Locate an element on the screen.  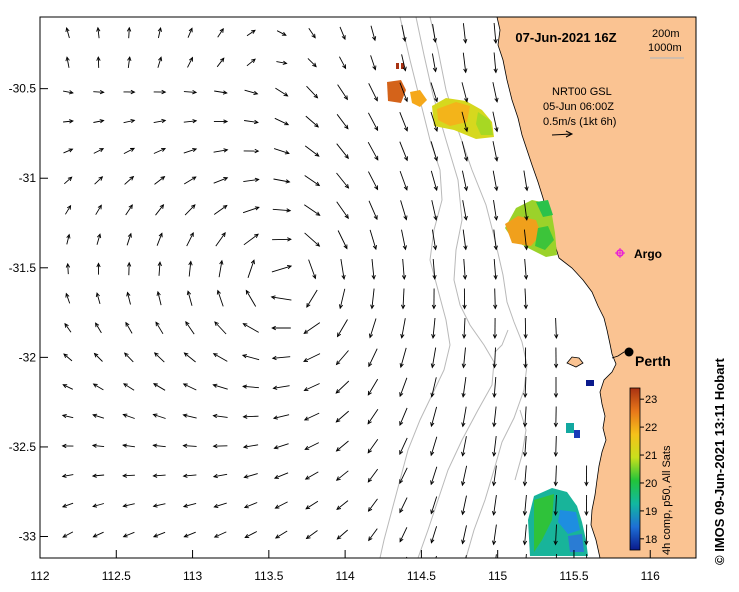
perth-label: Perth is located at coordinates (653, 361).